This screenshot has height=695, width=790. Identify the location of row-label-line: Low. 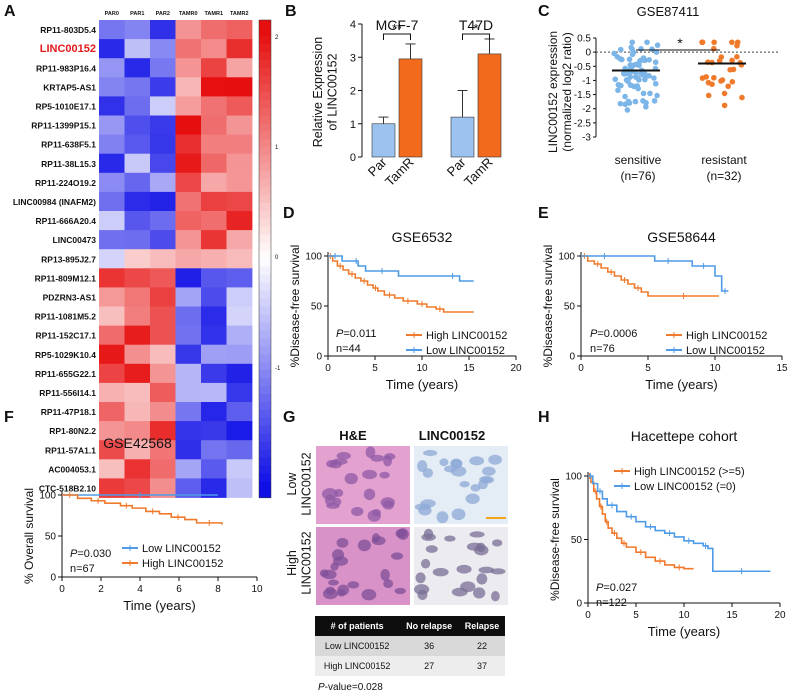
(292, 484).